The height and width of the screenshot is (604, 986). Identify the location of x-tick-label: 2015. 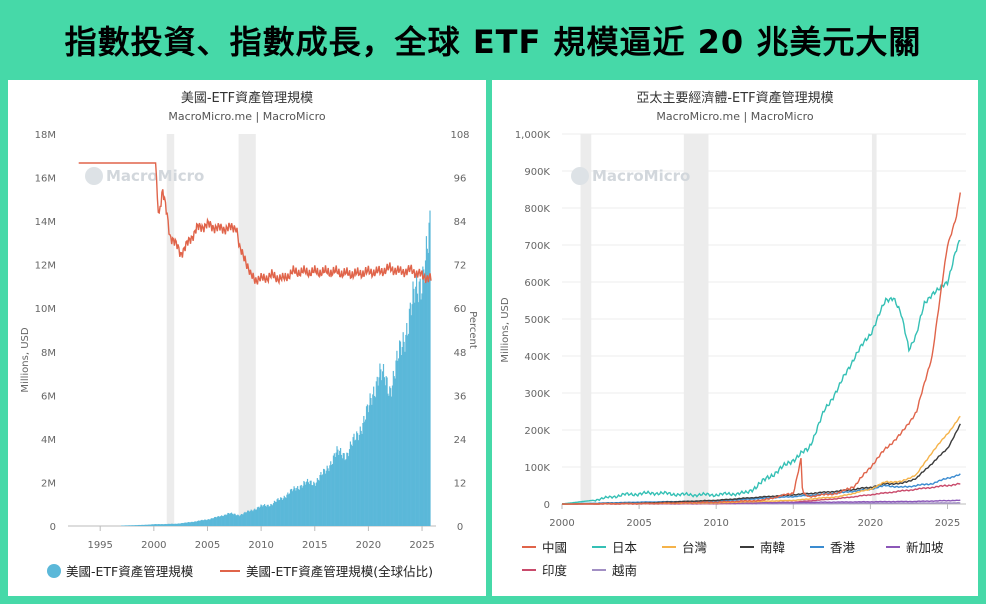
(314, 545).